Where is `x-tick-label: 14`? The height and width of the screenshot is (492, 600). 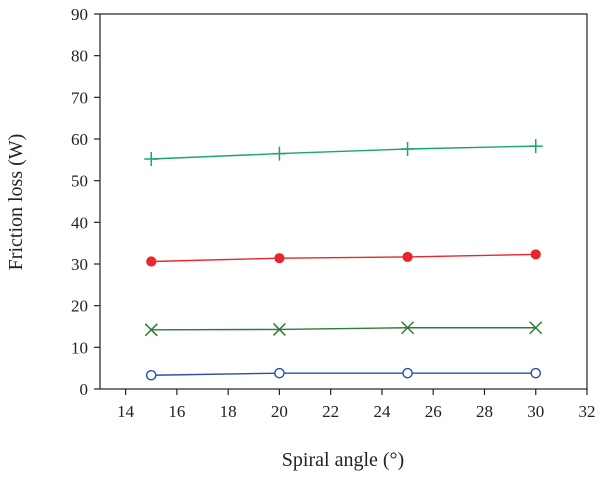 x-tick-label: 14 is located at coordinates (126, 411).